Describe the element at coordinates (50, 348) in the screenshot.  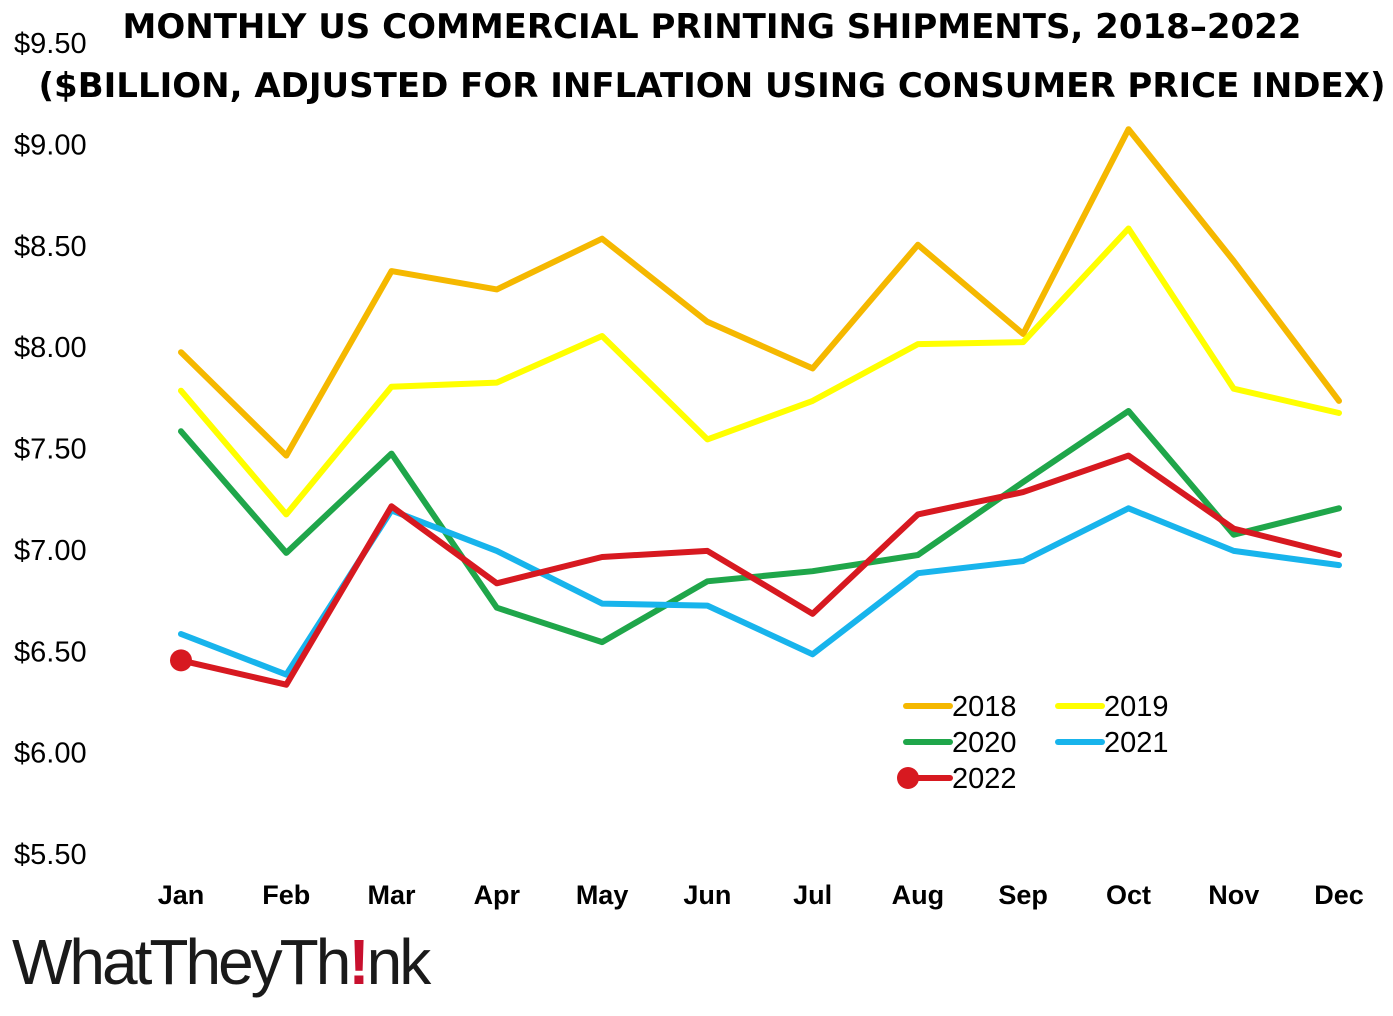
I see `y-tick-label: $8.00` at that location.